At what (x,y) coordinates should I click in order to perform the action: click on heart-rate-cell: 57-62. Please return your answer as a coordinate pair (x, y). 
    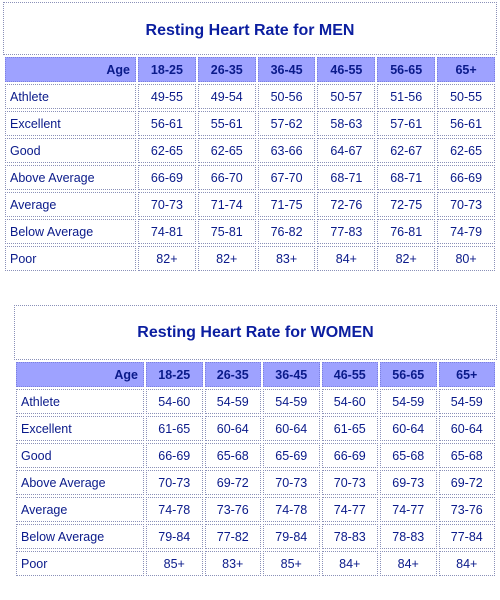
    Looking at the image, I should click on (286, 123).